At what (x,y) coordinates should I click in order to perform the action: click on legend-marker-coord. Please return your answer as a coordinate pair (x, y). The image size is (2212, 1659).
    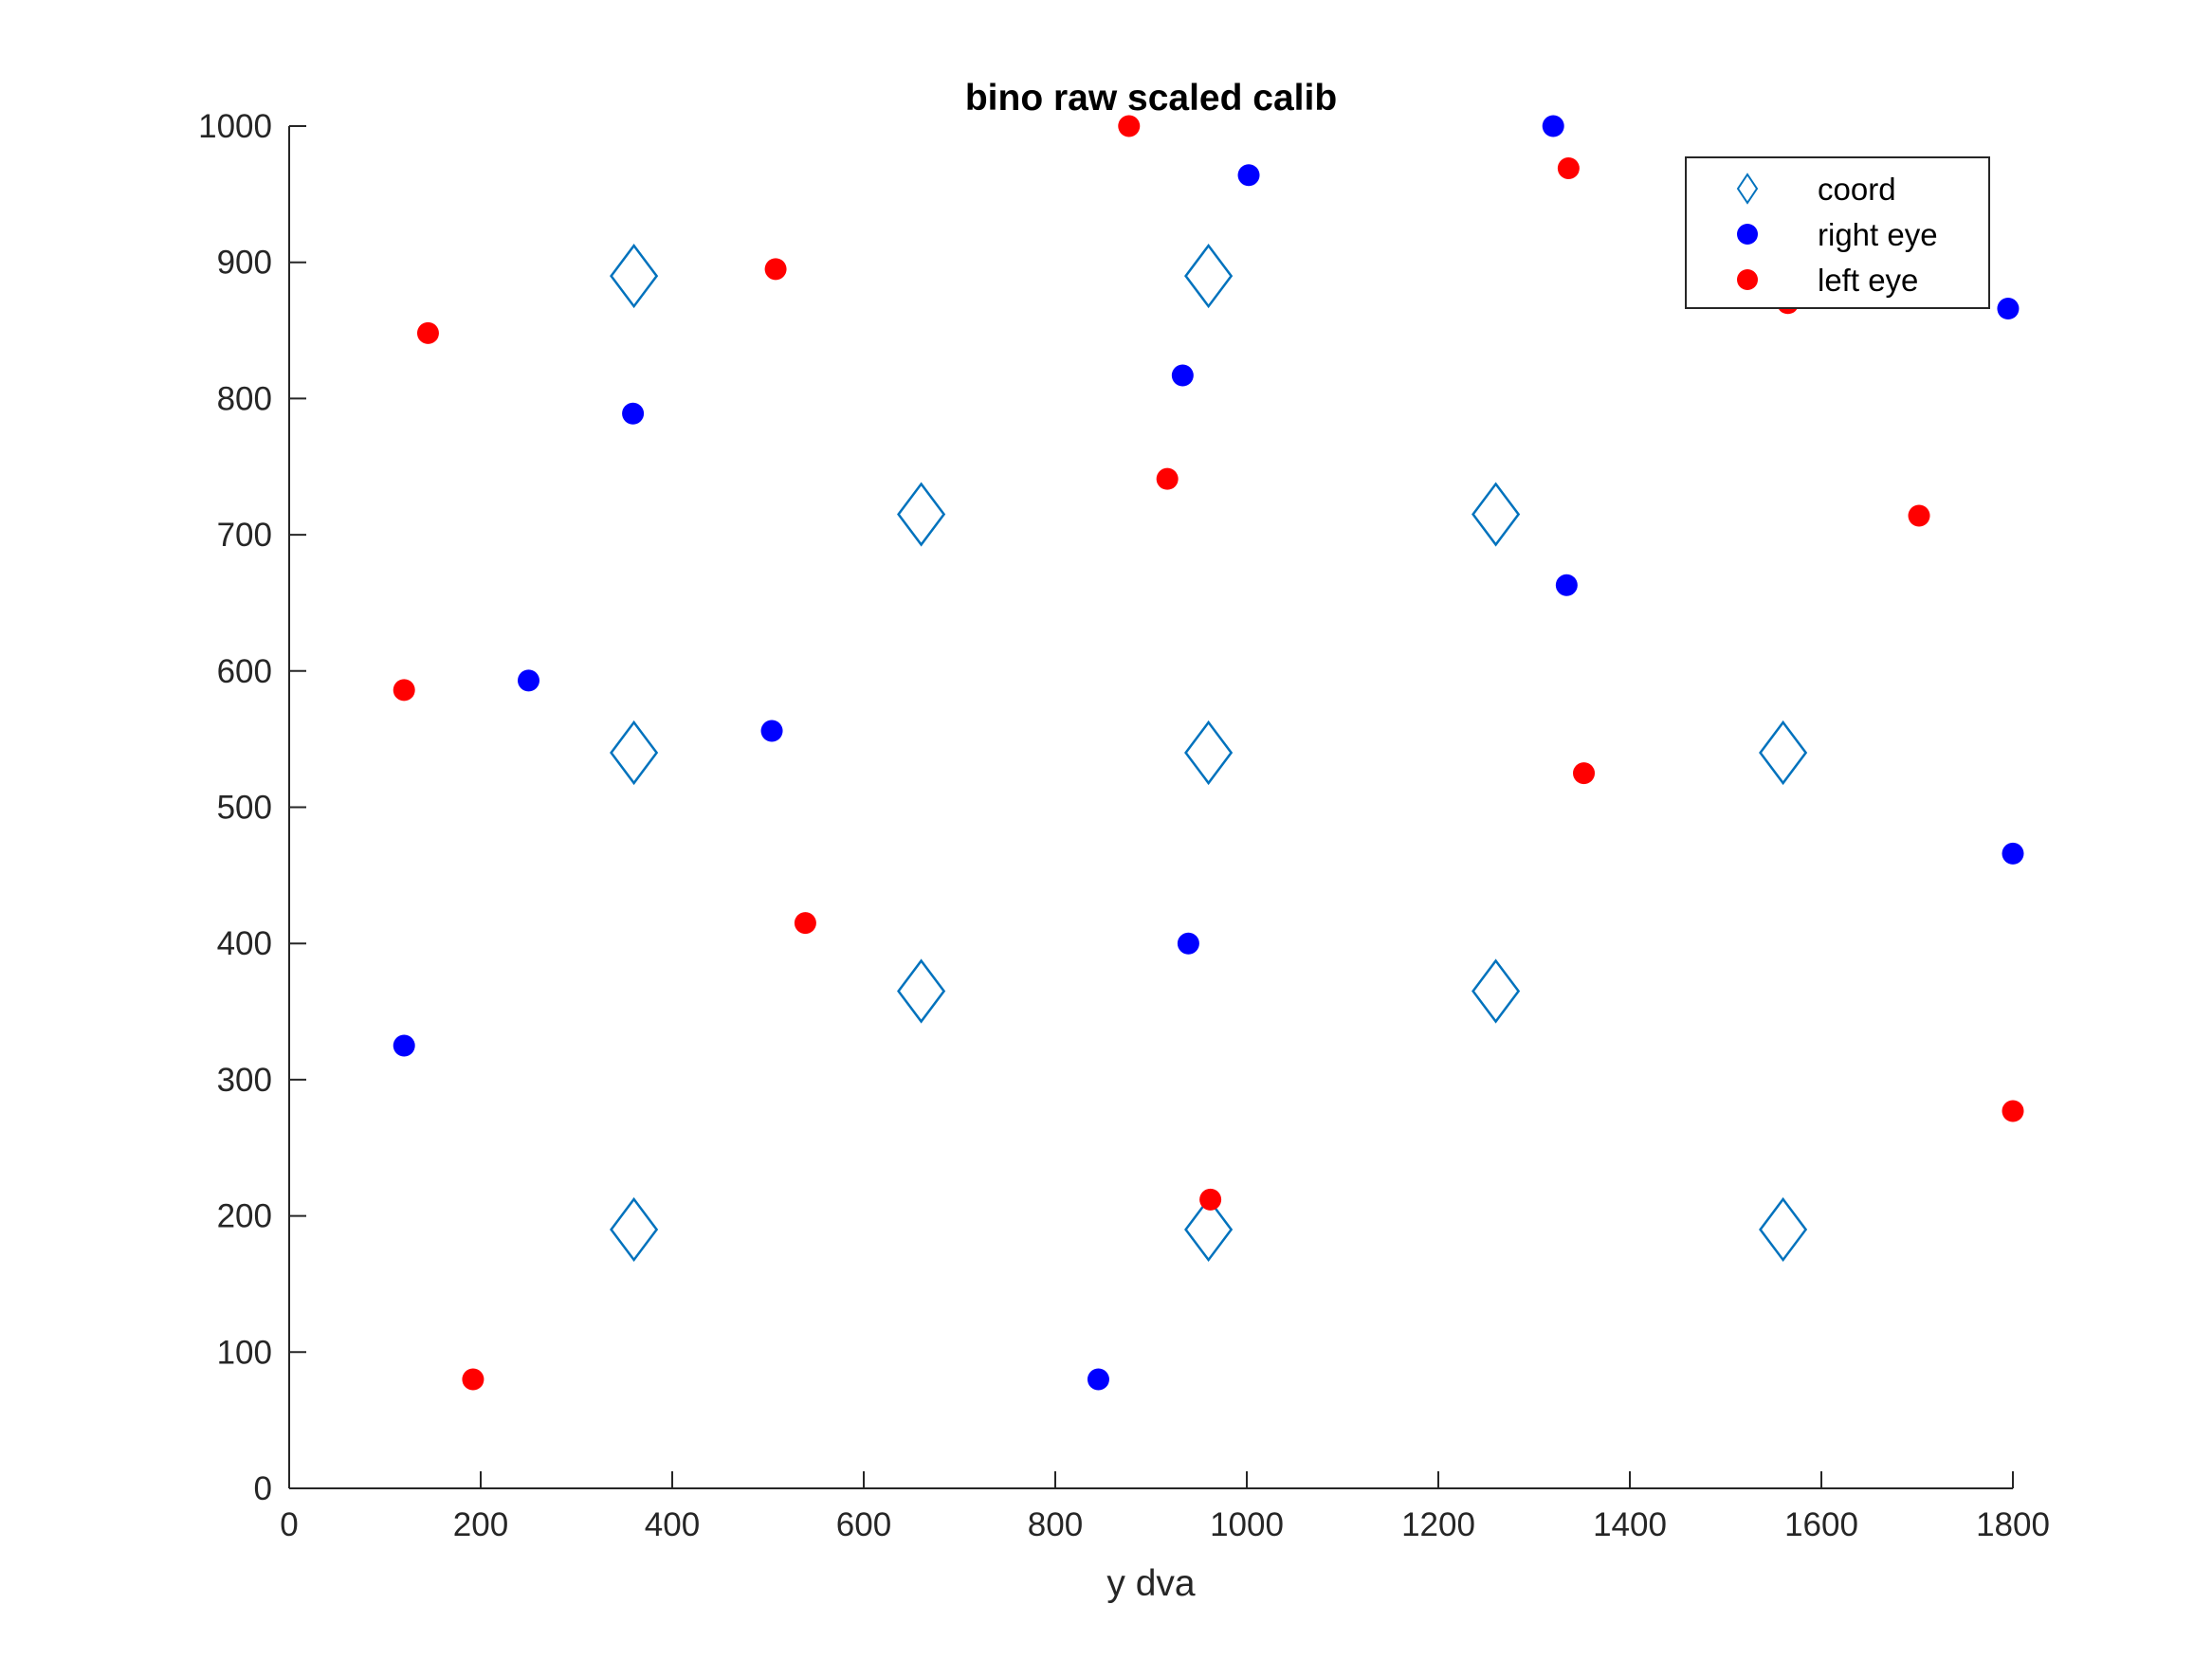
    Looking at the image, I should click on (1747, 189).